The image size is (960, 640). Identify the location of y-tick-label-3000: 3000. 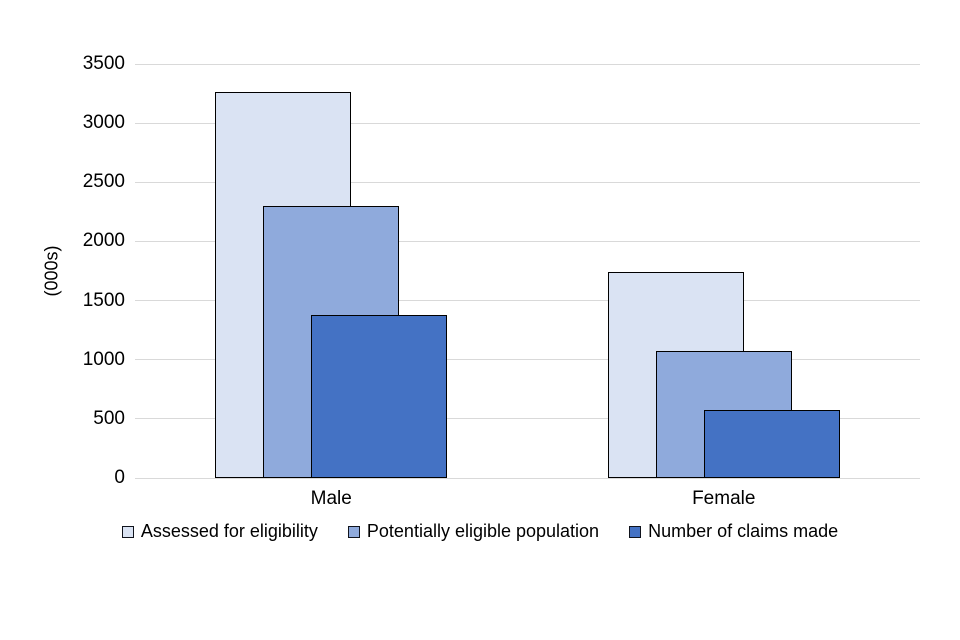
(103, 123).